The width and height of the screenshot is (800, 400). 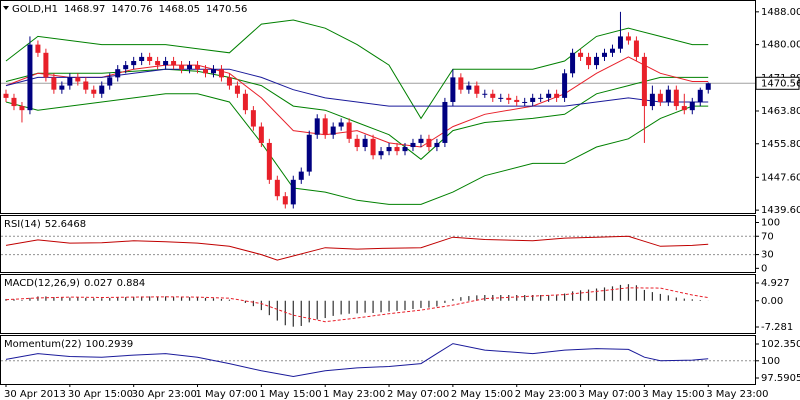 I want to click on panel-title: RSI(14) 52.6468, so click(x=45, y=224).